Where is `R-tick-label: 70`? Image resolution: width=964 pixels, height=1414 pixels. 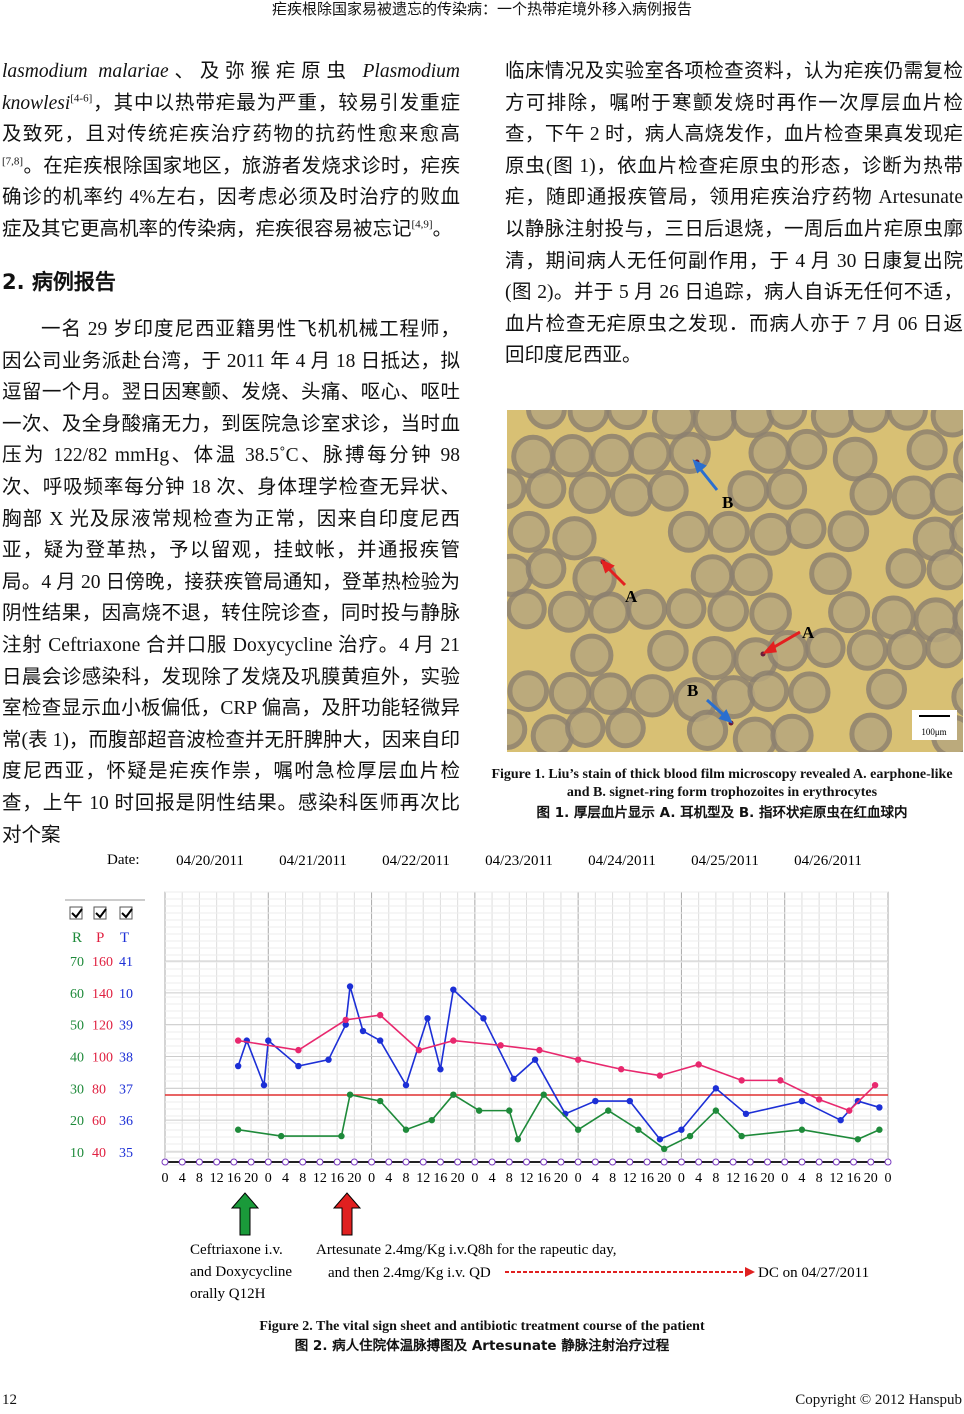
R-tick-label: 70 is located at coordinates (77, 962).